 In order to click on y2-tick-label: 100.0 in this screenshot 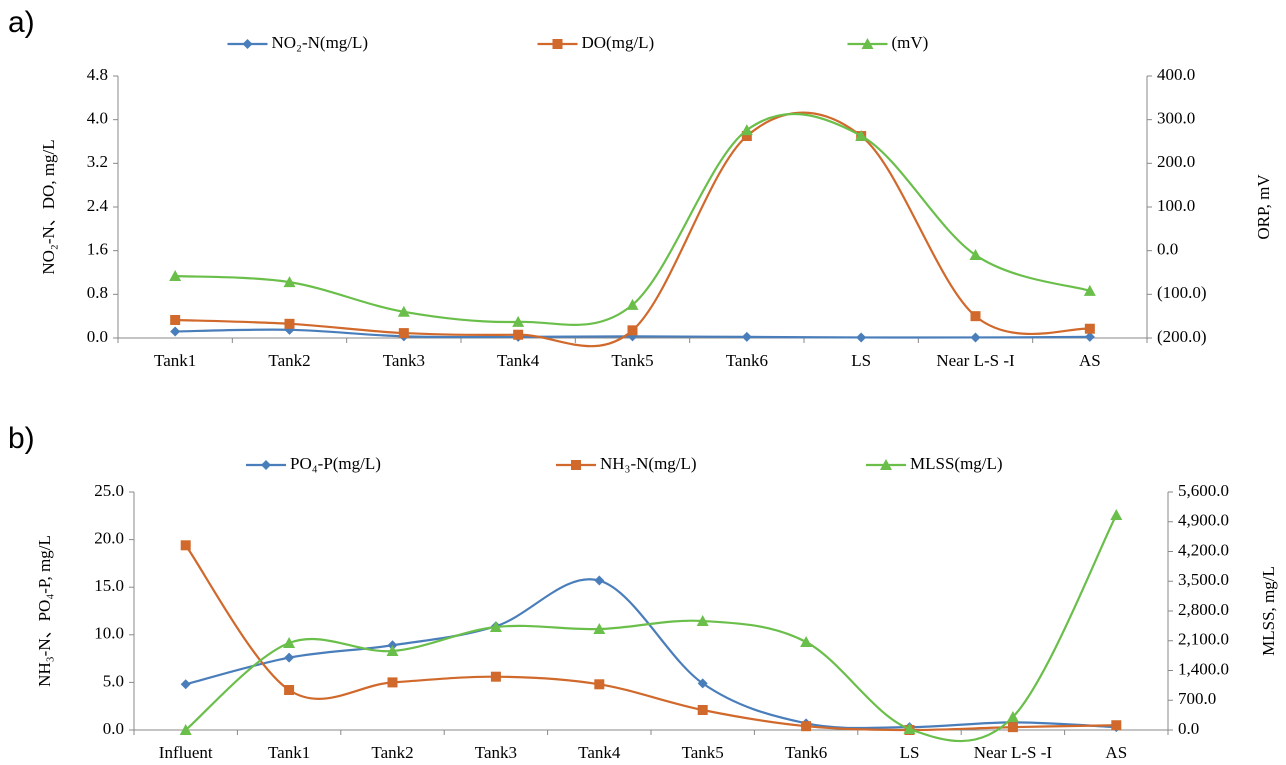, I will do `click(1176, 205)`.